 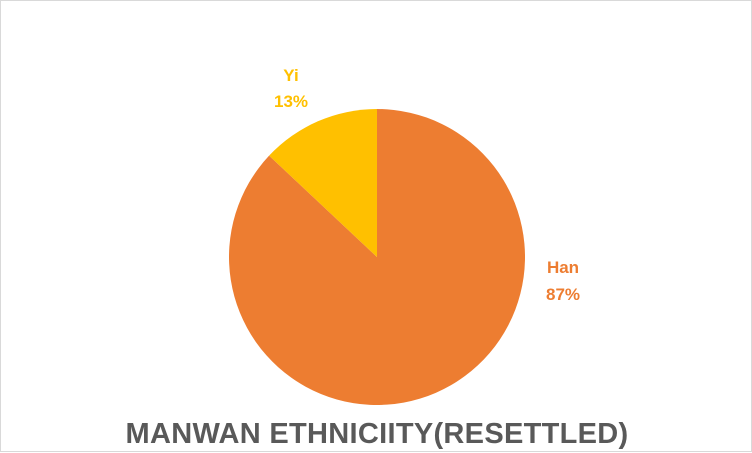 What do you see at coordinates (323, 183) in the screenshot?
I see `pie-slice-yi` at bounding box center [323, 183].